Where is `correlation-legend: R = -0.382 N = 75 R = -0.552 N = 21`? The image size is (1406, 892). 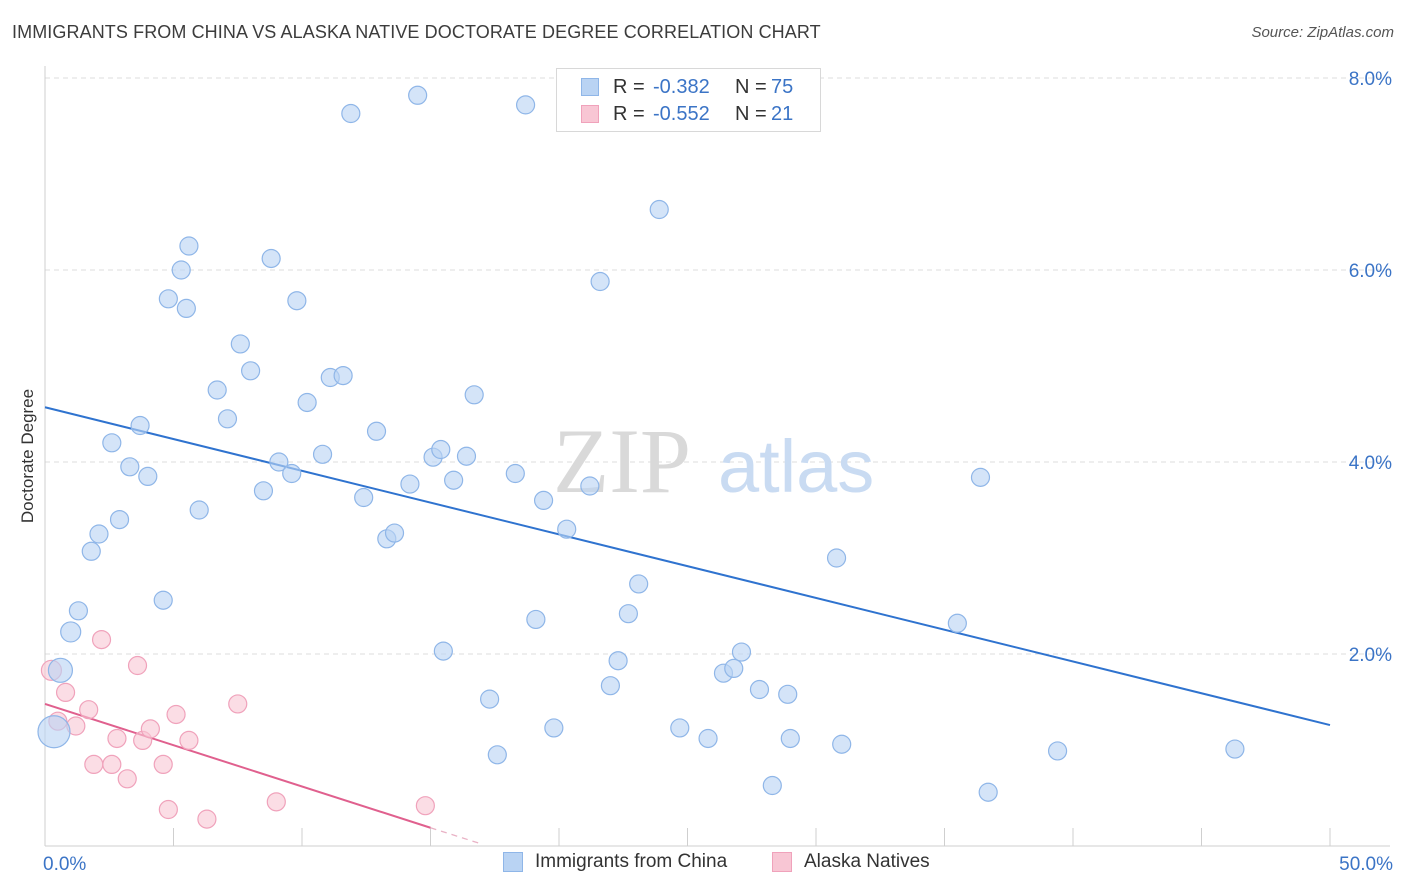
correlation-legend: R = -0.382 N = 75 R = -0.552 N = 21 is located at coordinates (688, 100).